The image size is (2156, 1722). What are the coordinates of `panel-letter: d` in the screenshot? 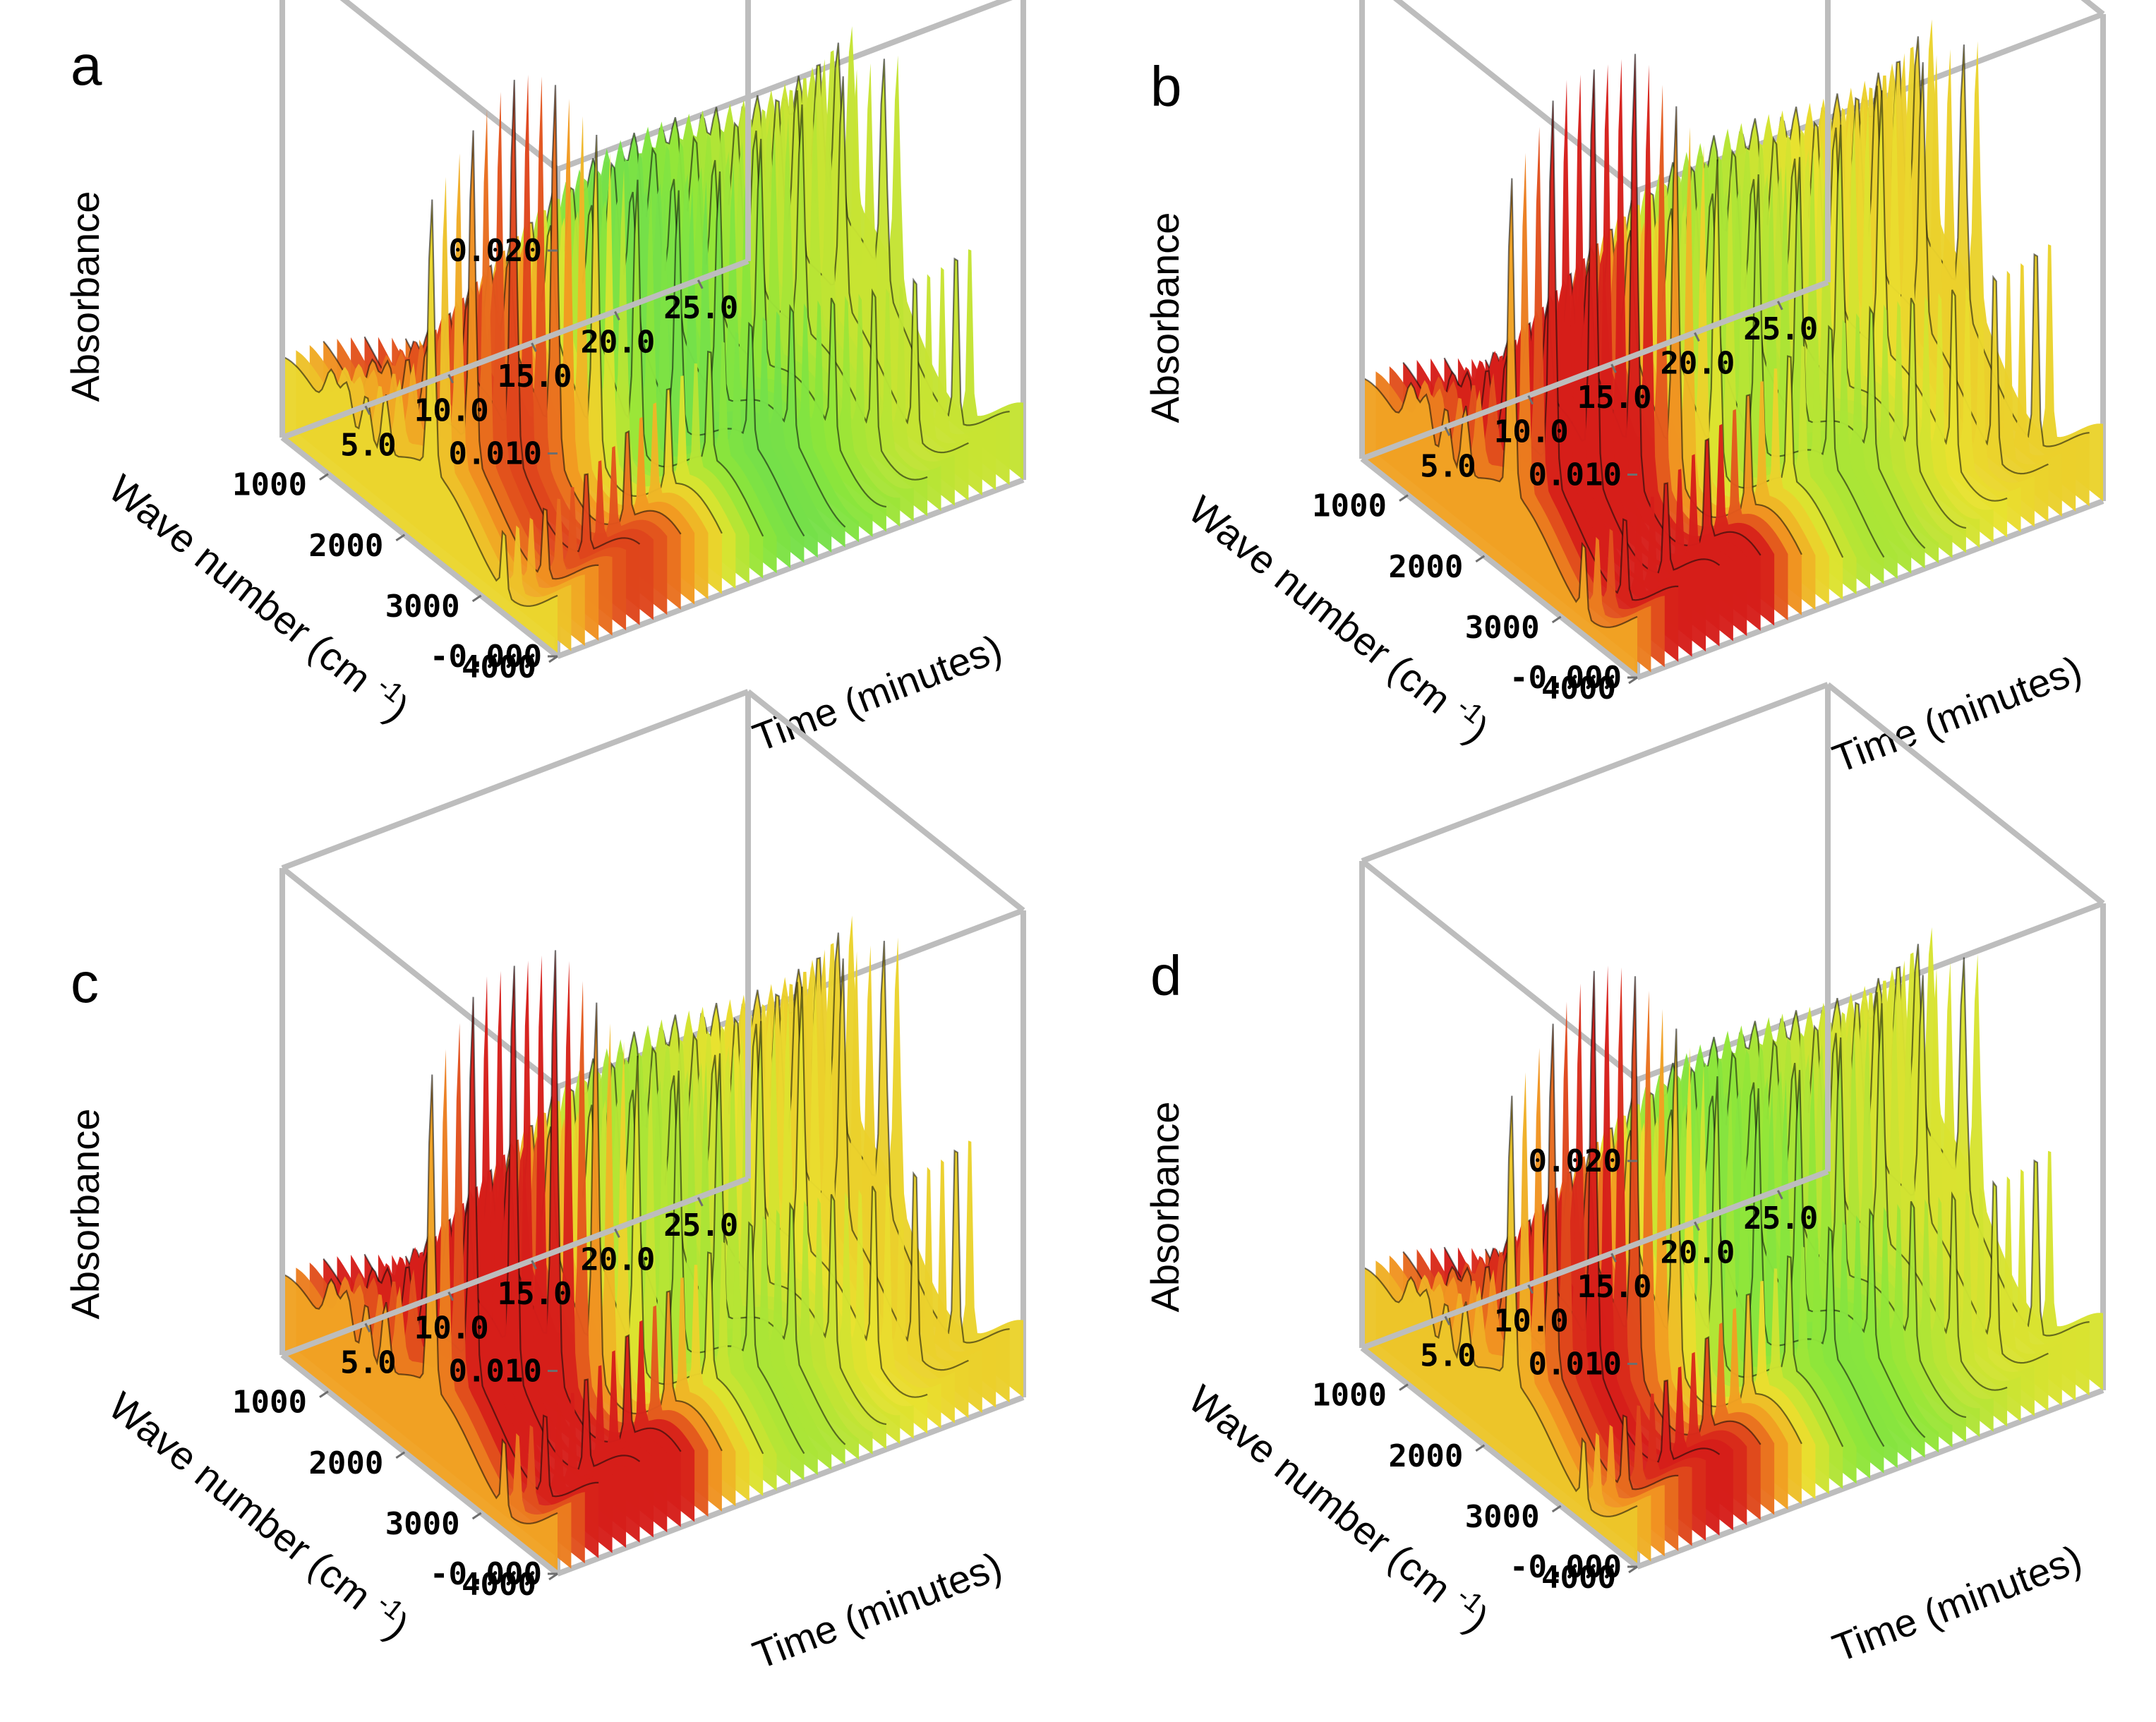 It's located at (1166, 975).